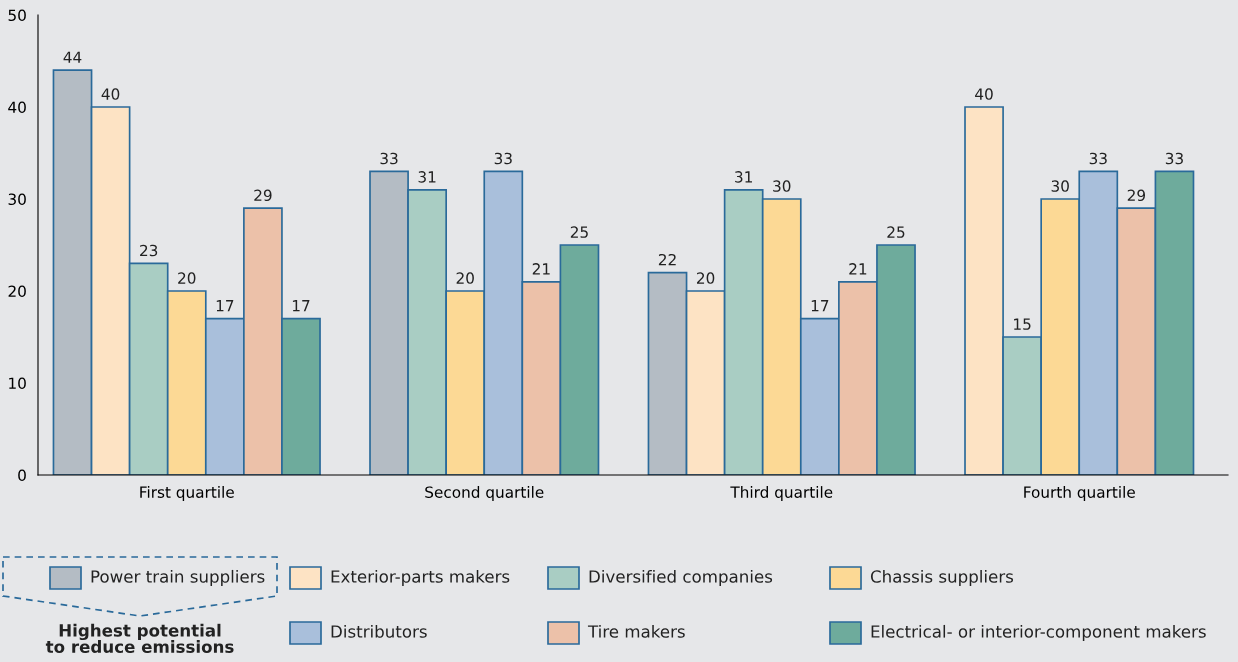 Image resolution: width=1238 pixels, height=662 pixels. Describe the element at coordinates (484, 493) in the screenshot. I see `x-tick-label: Second quartile` at that location.